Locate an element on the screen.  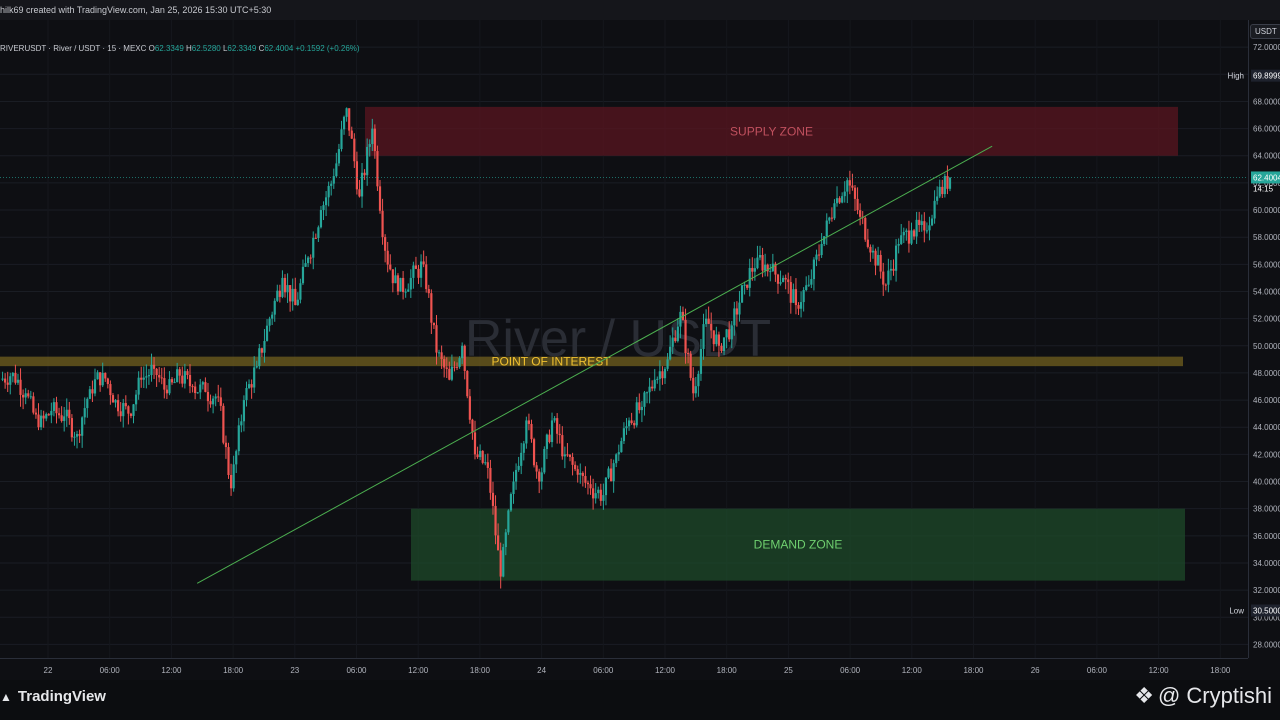
poi-zone-label: POINT OF INTEREST is located at coordinates (551, 361).